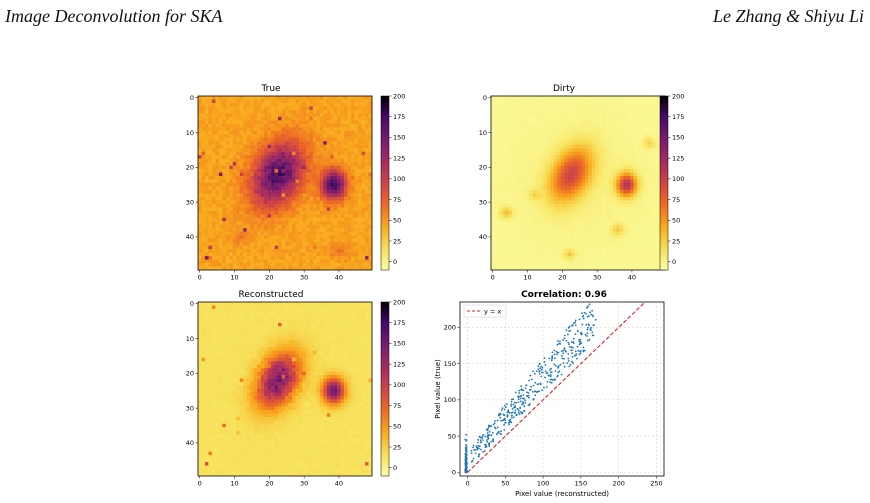 The height and width of the screenshot is (503, 870). I want to click on colorbar-tick-label: 100, so click(399, 385).